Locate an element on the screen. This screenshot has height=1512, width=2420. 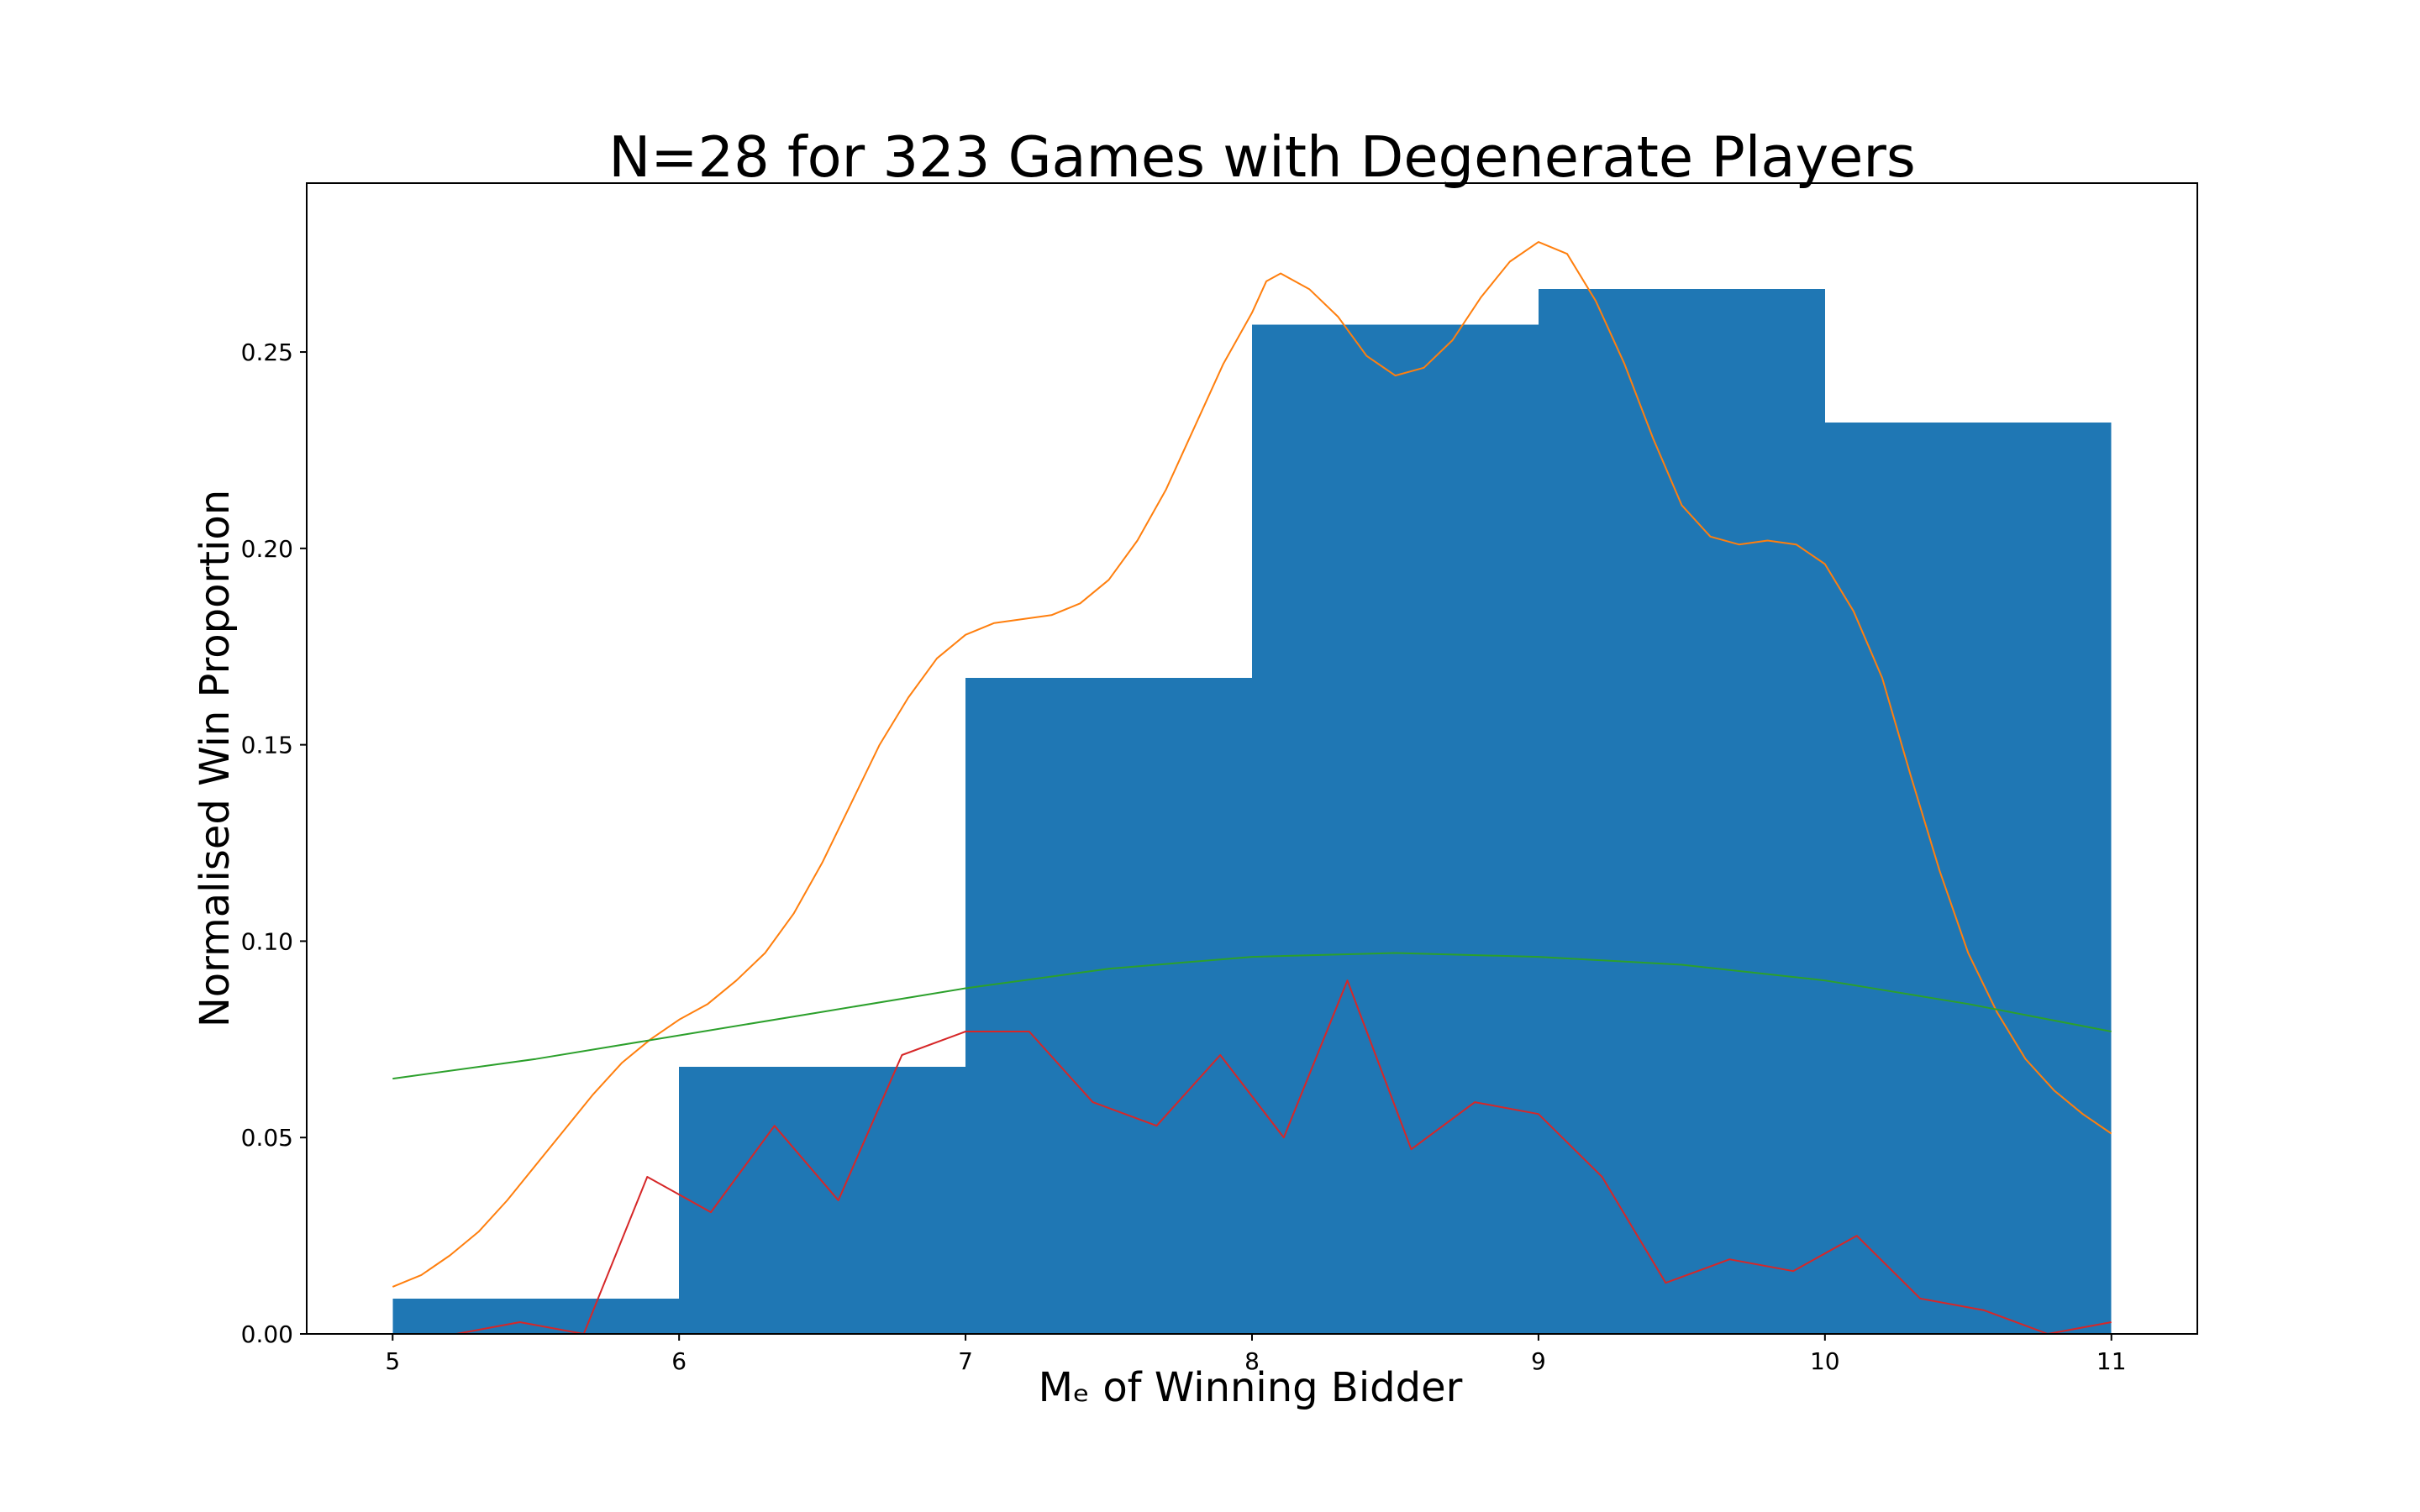
y-axis: 0.00 0.05 0.10 0.15 0.20 0.25 is located at coordinates (274, 843).